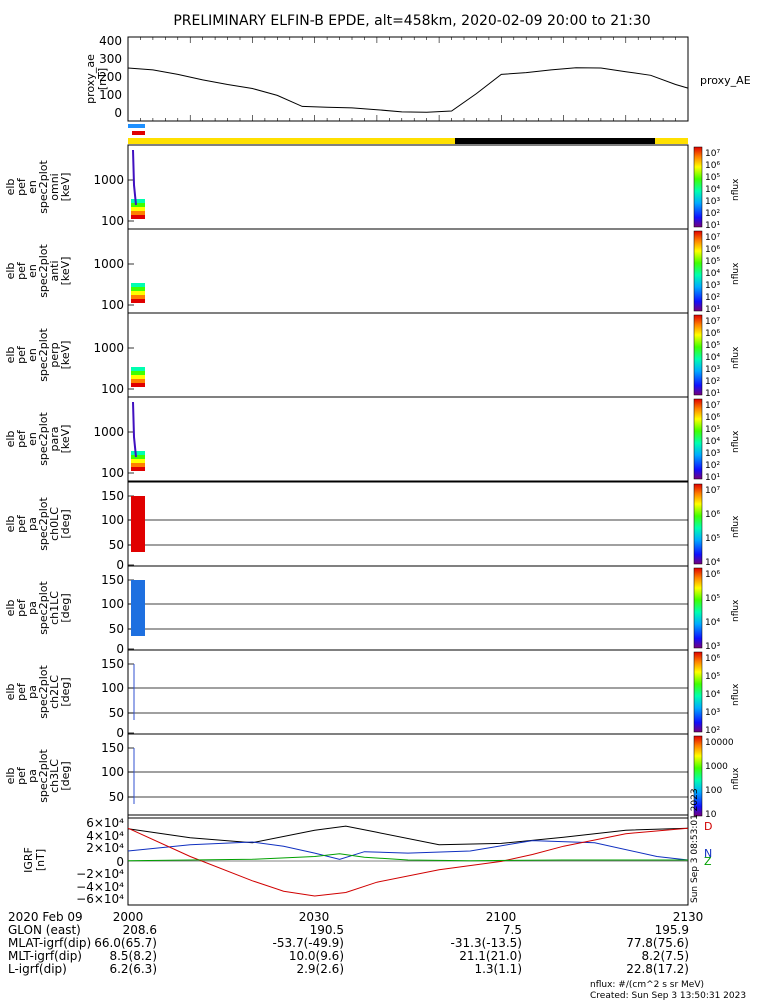 The width and height of the screenshot is (775, 1000). I want to click on footer-cell: 195.9, so click(672, 930).